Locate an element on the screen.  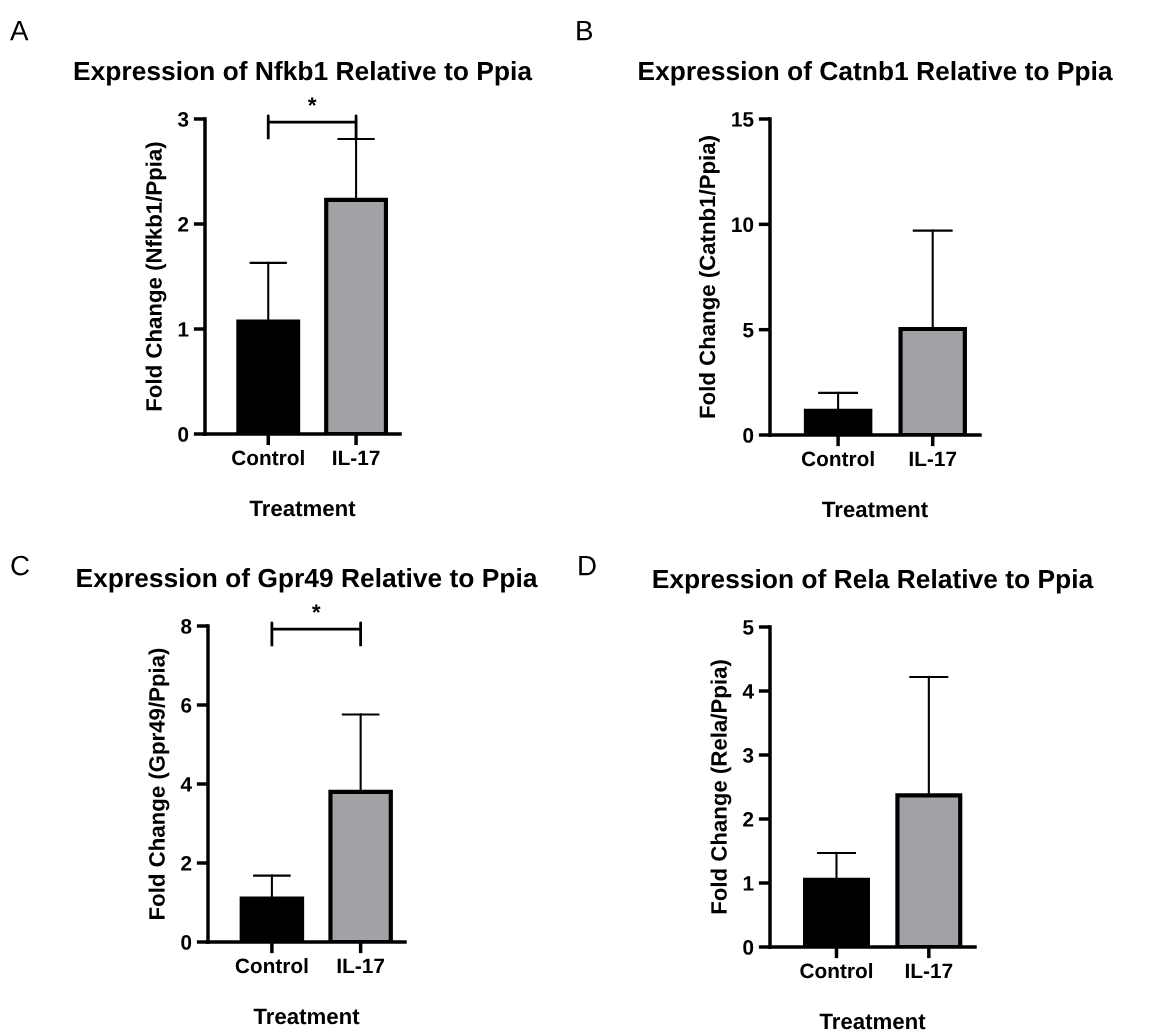
text: B is located at coordinates (585, 31).